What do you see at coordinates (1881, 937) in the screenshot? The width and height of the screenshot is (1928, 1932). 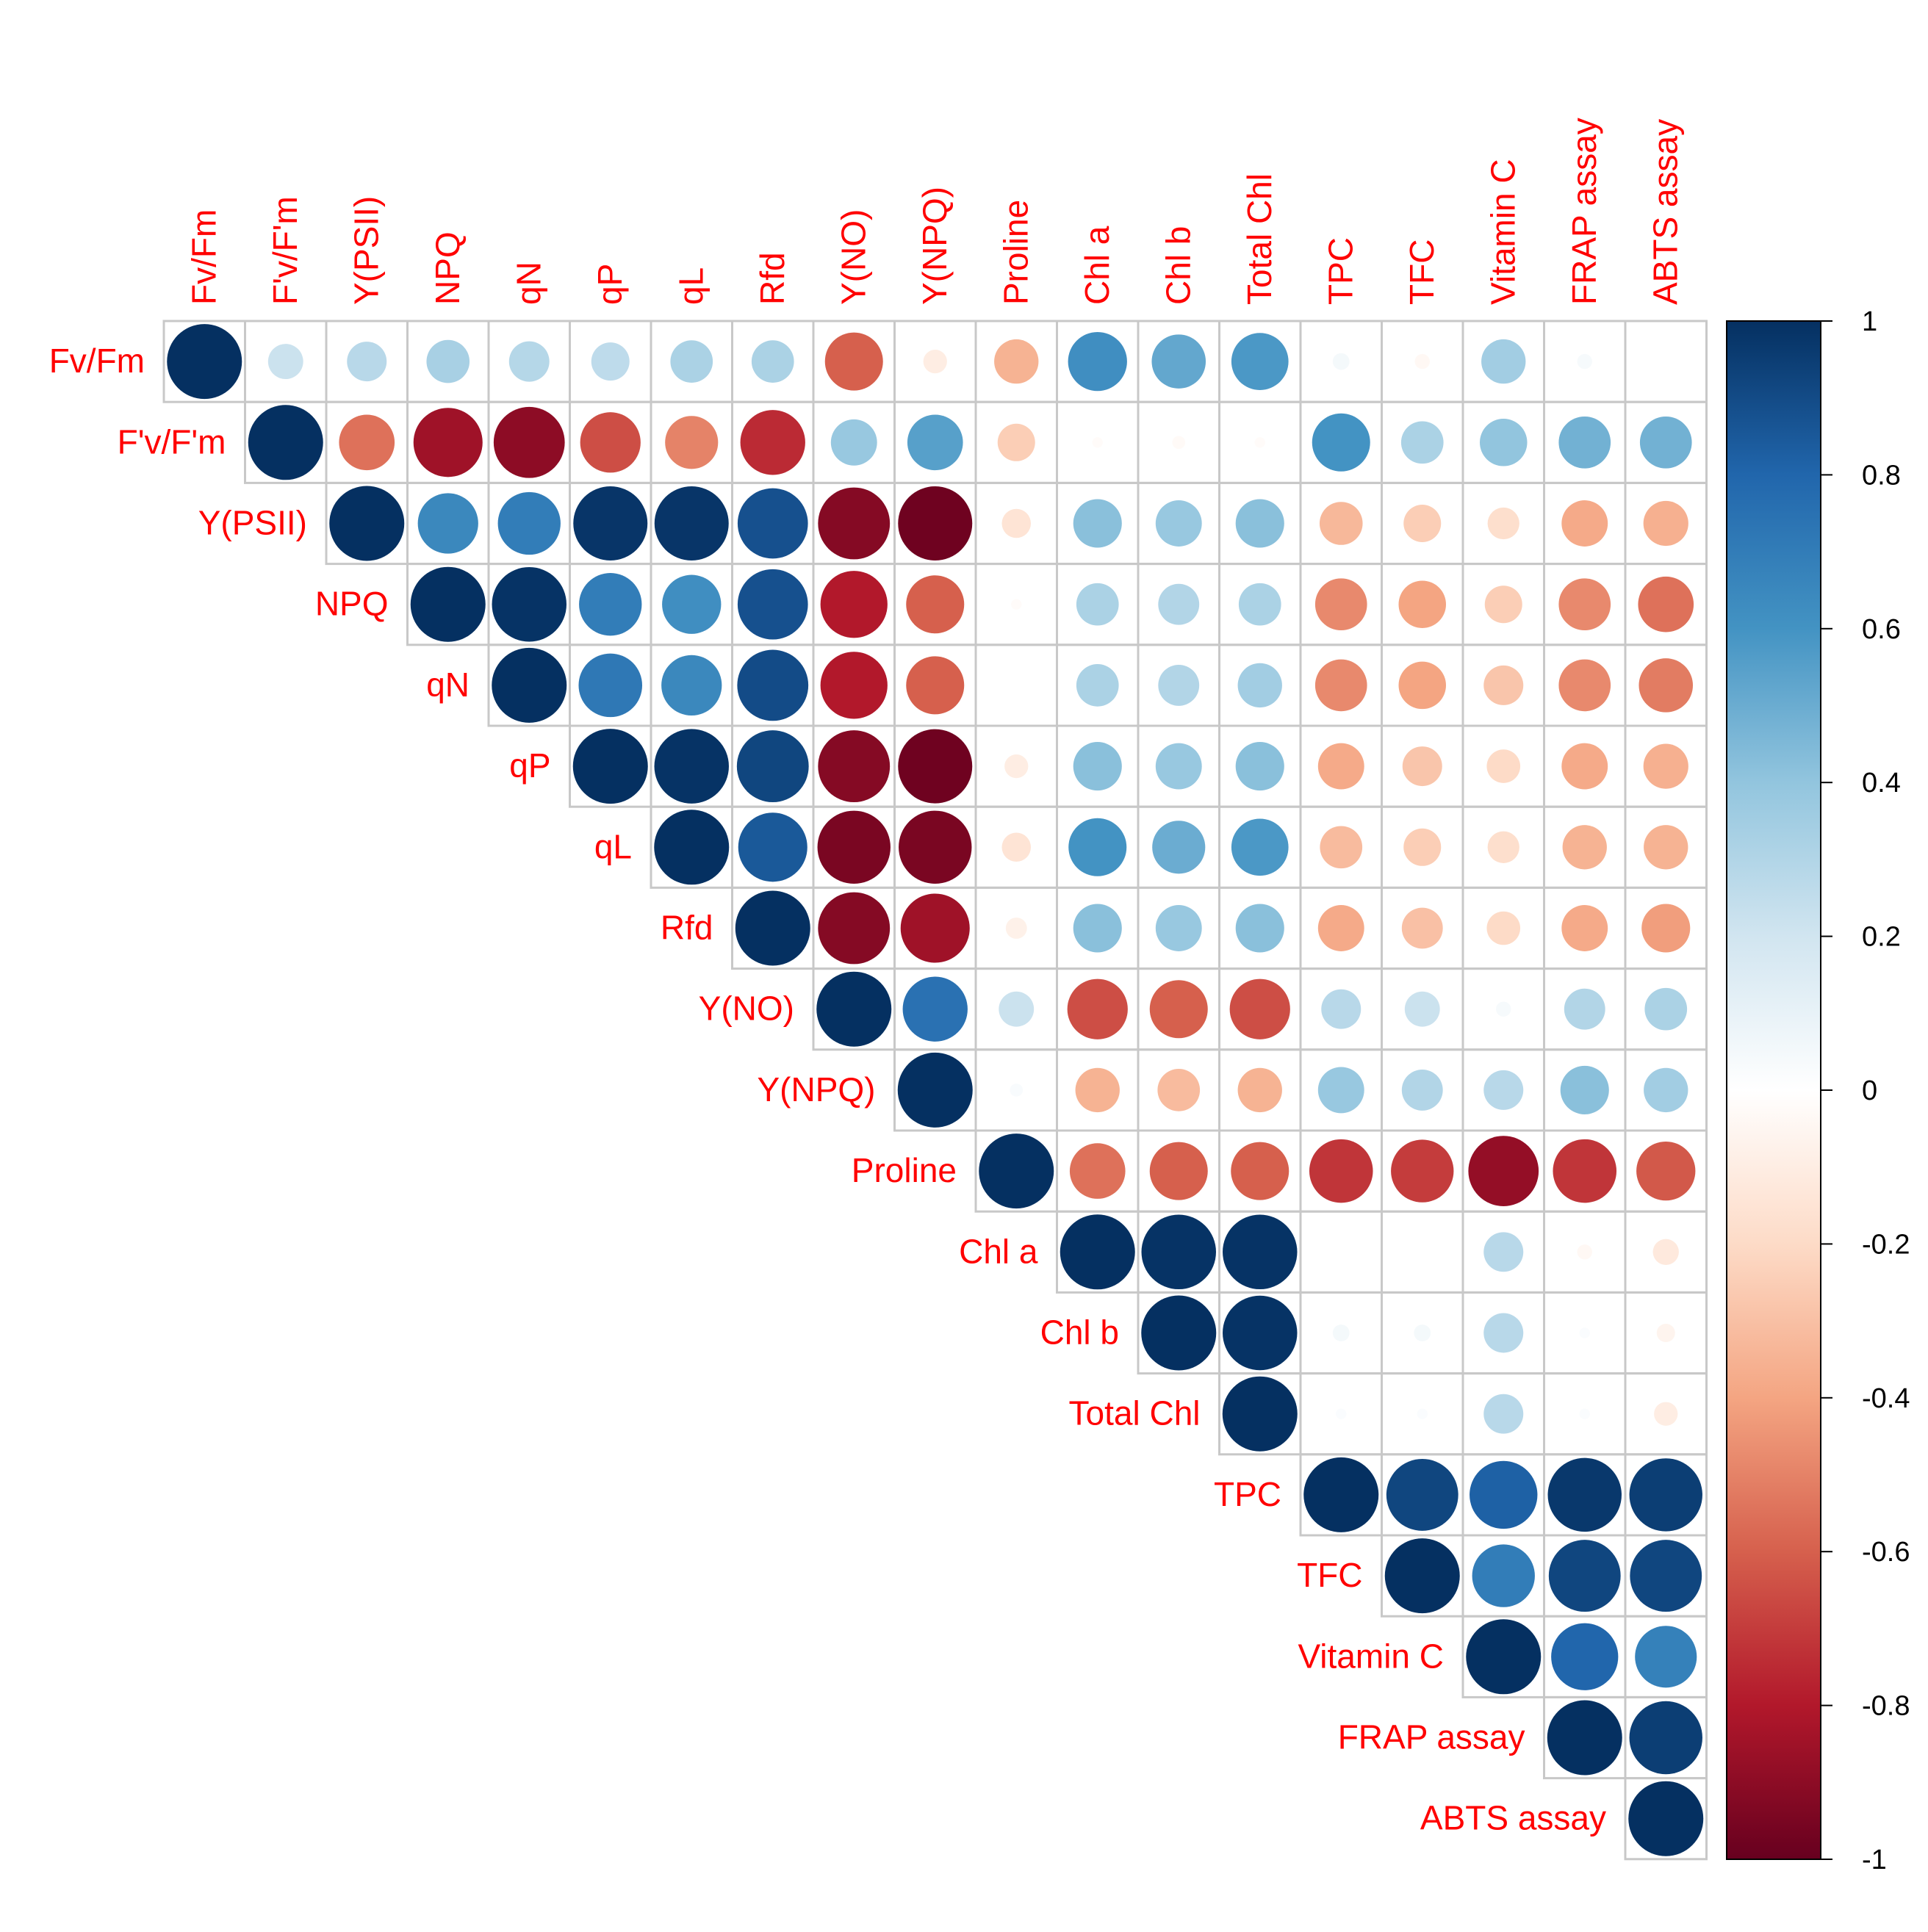 I see `colorbar-tick-label: 0.2` at bounding box center [1881, 937].